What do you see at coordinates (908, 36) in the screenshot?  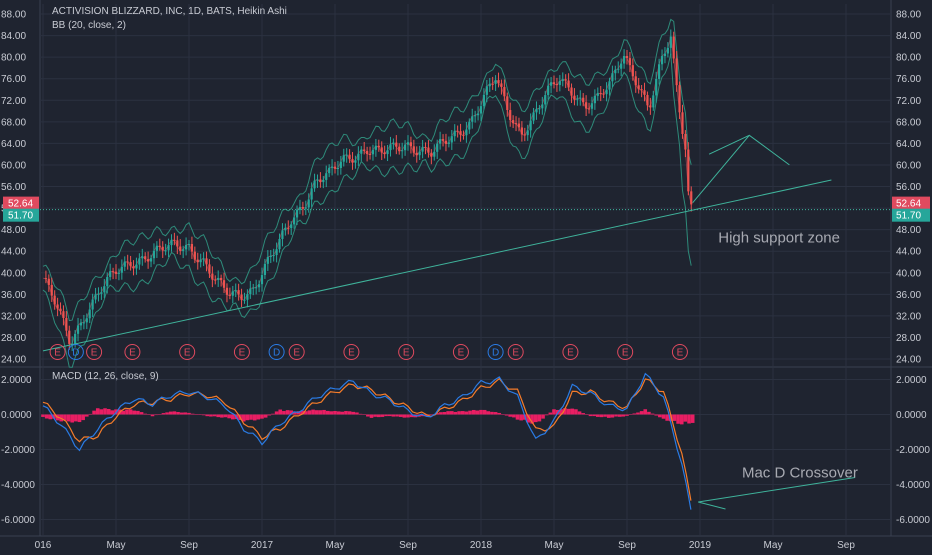 I see `price-tick-label-right: 84.00` at bounding box center [908, 36].